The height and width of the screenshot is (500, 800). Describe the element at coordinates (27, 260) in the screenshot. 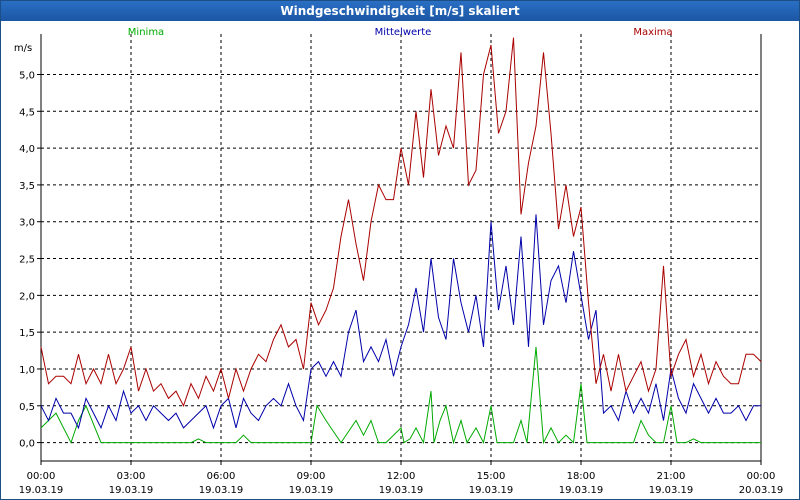

I see `y-tick-label: 2,5` at that location.